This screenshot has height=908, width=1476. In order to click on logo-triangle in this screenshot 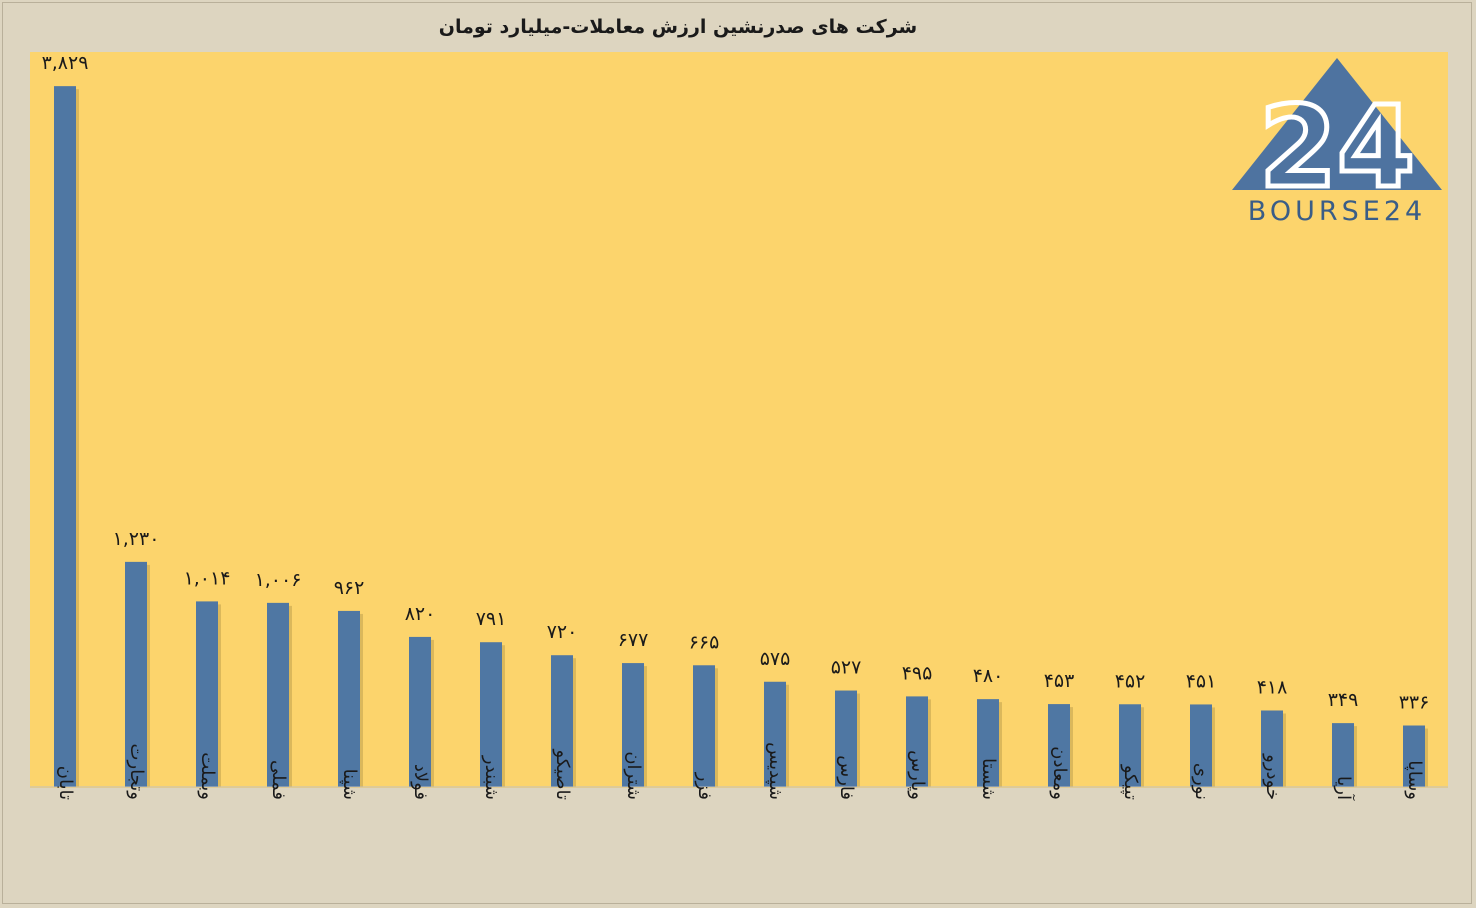, I will do `click(1337, 124)`.